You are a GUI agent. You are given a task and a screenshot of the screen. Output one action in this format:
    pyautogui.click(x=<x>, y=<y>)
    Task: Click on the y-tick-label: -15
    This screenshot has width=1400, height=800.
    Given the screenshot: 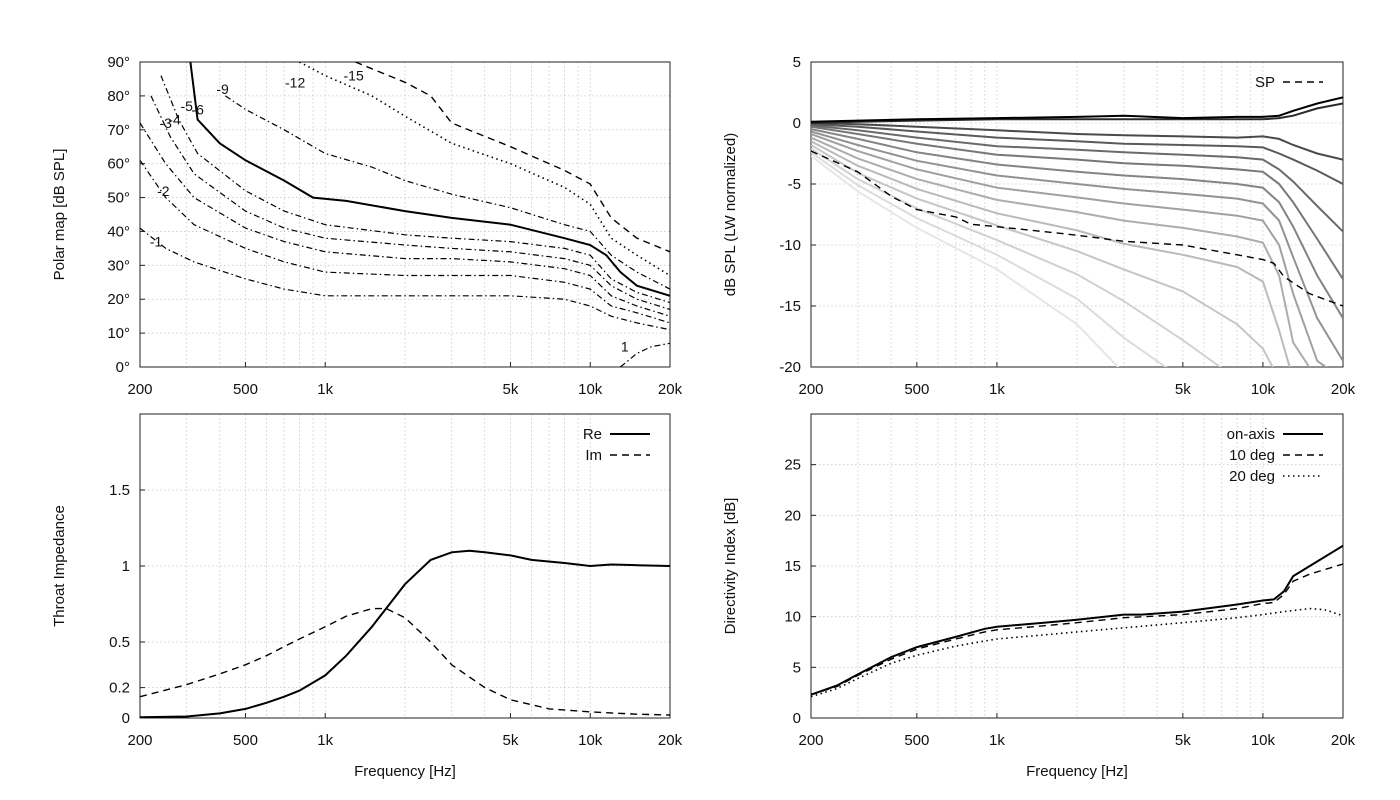 What is the action you would take?
    pyautogui.click(x=790, y=306)
    